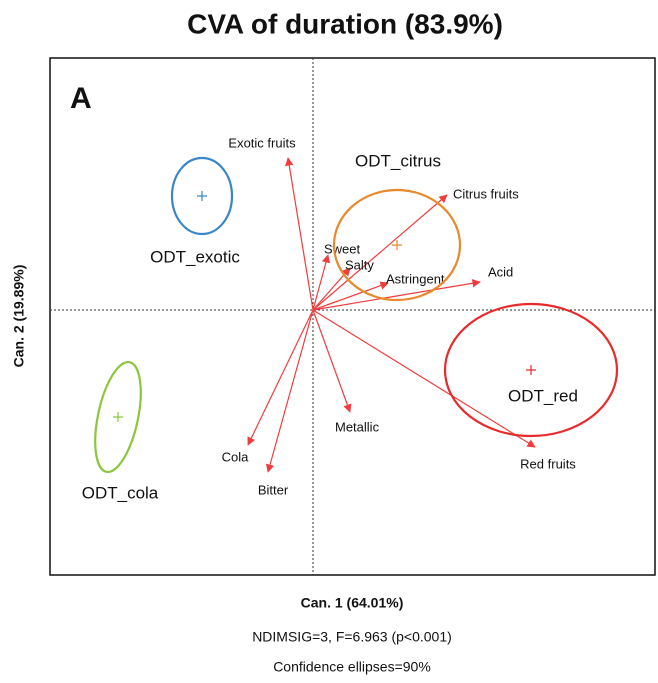  What do you see at coordinates (236, 456) in the screenshot?
I see `vector-label: Cola` at bounding box center [236, 456].